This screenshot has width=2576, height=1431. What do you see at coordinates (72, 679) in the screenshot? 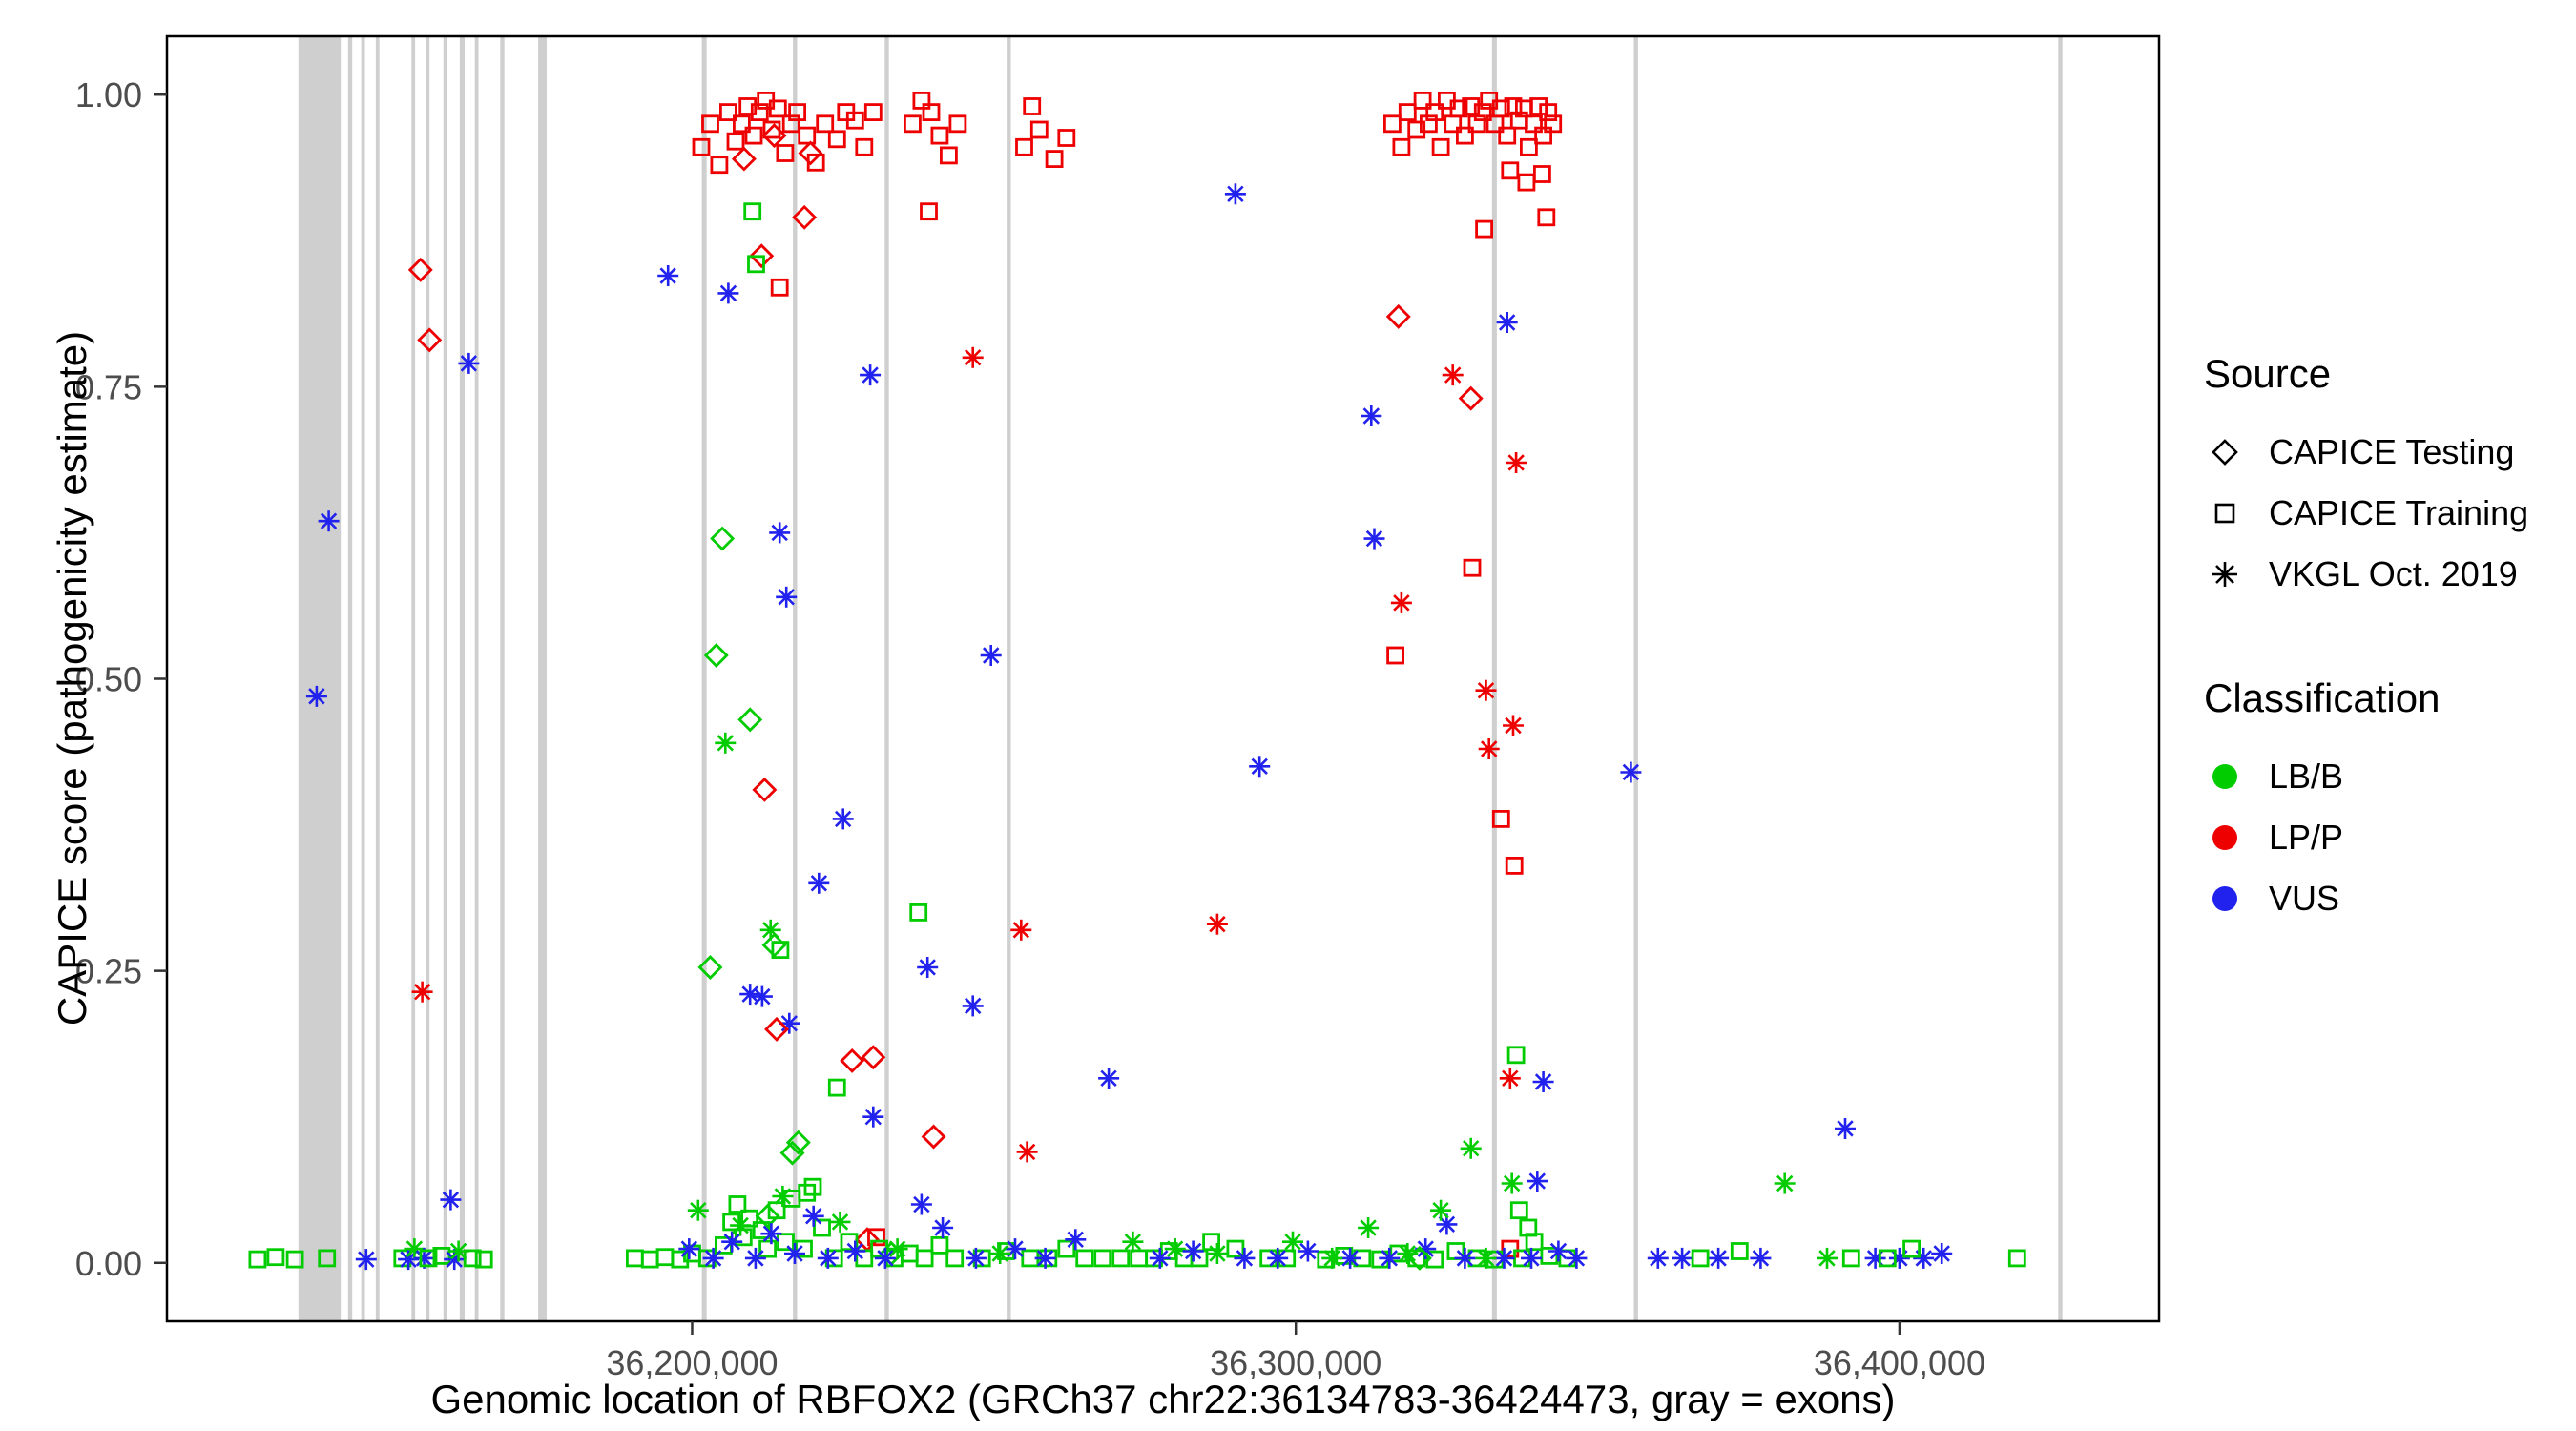
I see `y-axis-title: CAPICE score (pathogenicity estimate)` at bounding box center [72, 679].